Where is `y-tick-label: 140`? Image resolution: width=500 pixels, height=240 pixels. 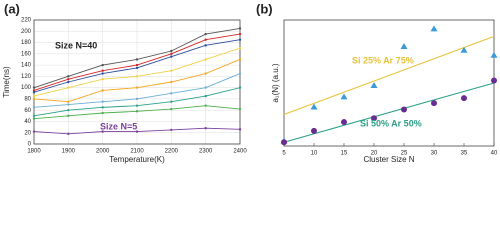 y-tick-label: 140 is located at coordinates (26, 66).